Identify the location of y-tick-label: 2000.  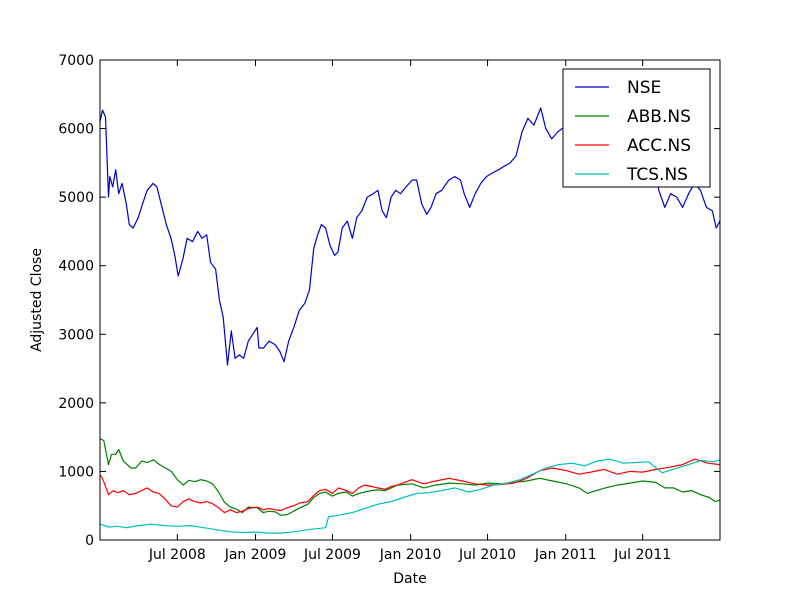
(76, 404).